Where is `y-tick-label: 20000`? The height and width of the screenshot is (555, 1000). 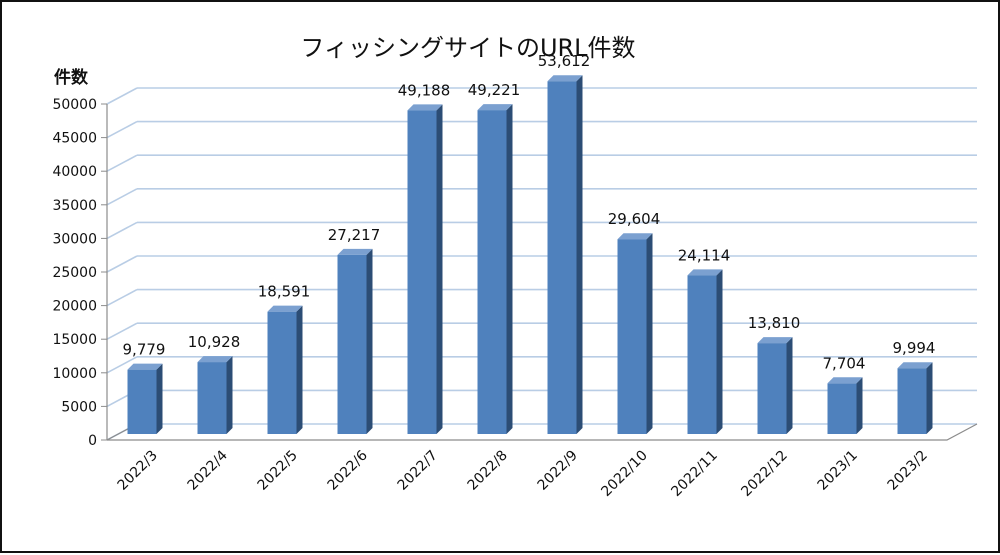 y-tick-label: 20000 is located at coordinates (74, 307).